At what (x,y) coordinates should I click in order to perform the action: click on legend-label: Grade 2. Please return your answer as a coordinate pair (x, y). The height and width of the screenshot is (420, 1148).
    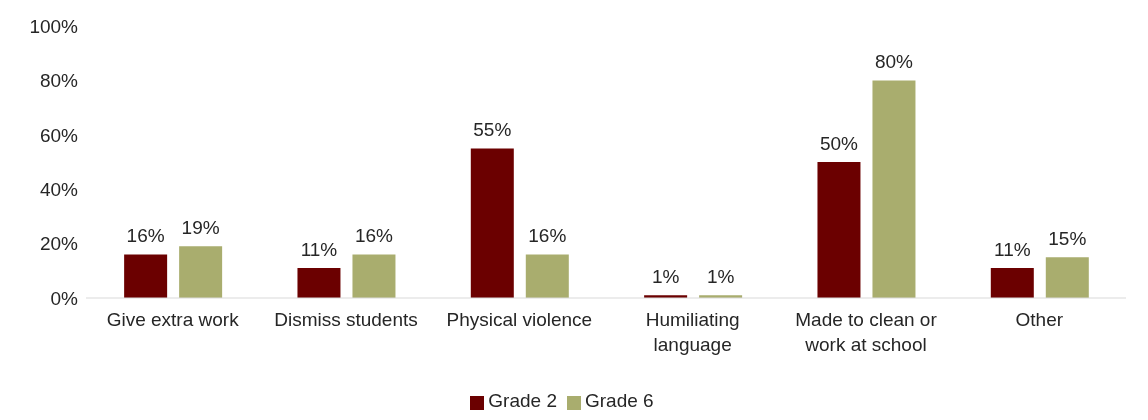
    Looking at the image, I should click on (522, 400).